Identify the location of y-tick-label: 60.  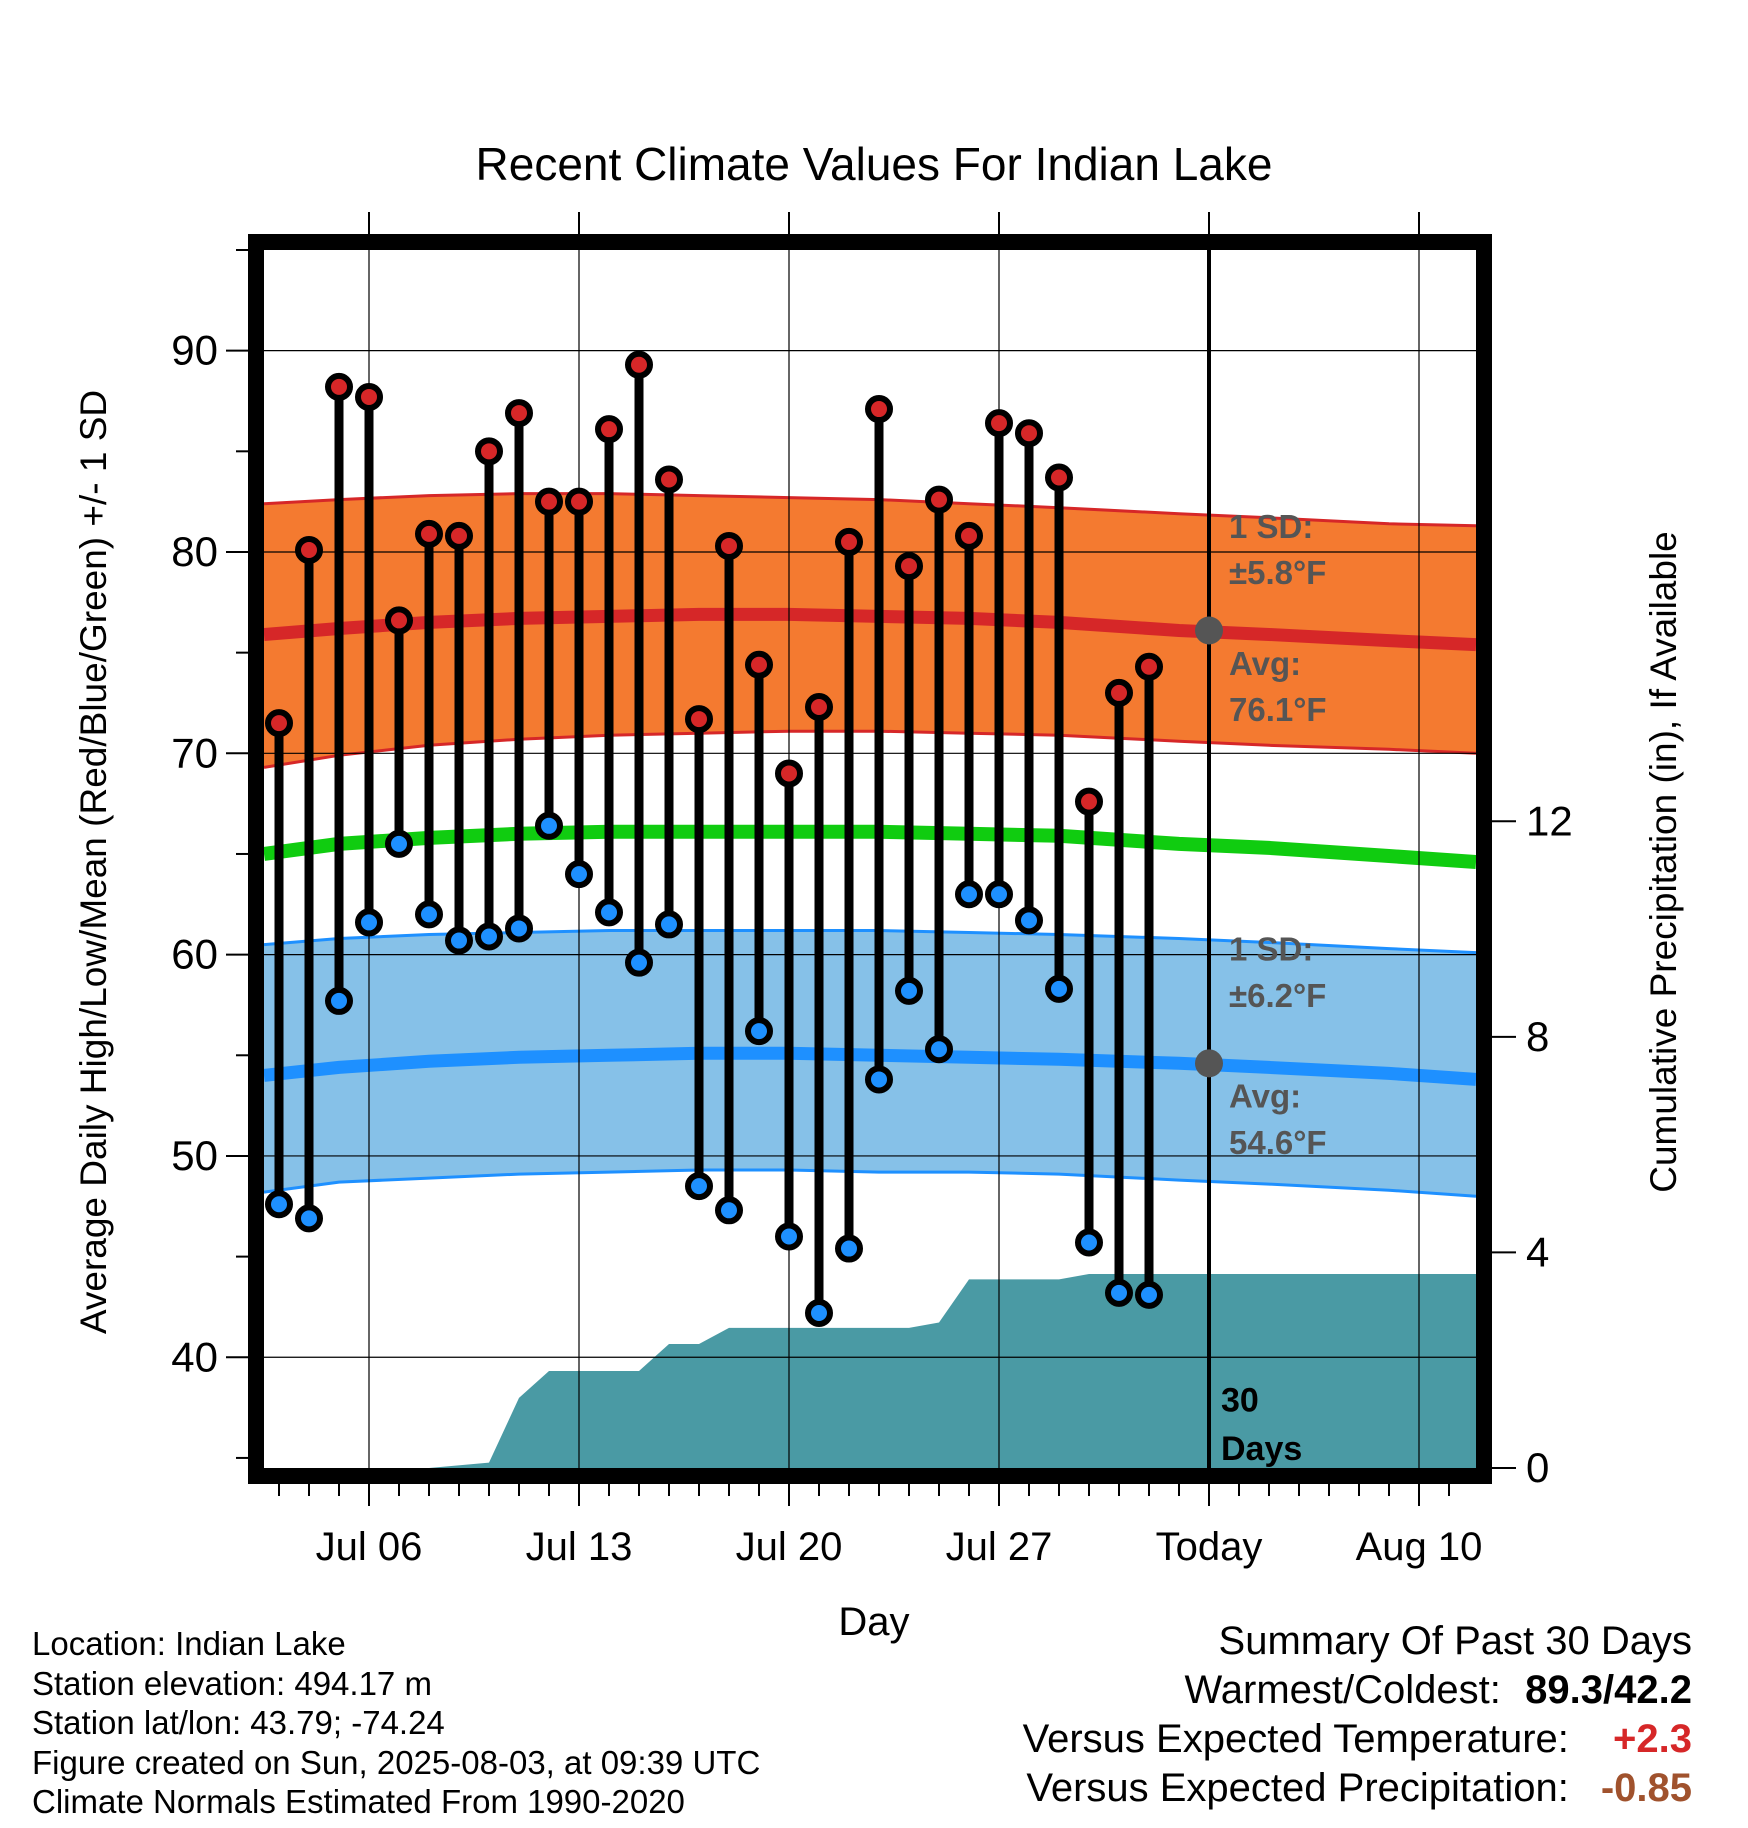
(194, 954).